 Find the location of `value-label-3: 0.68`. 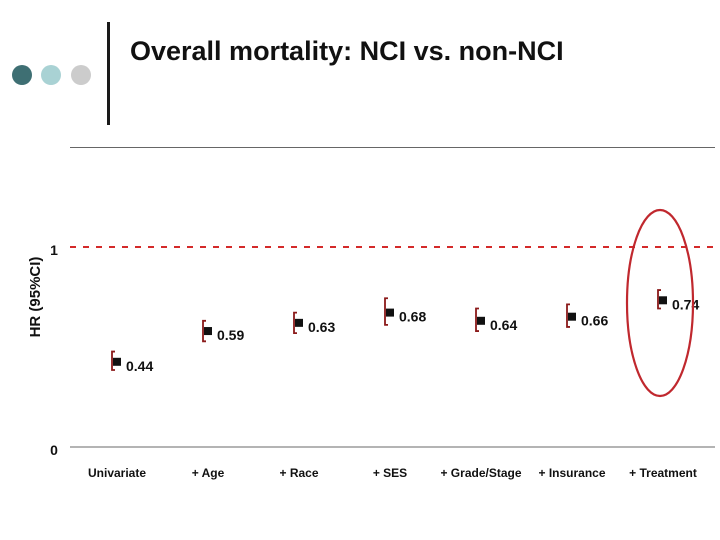

value-label-3: 0.68 is located at coordinates (412, 317).